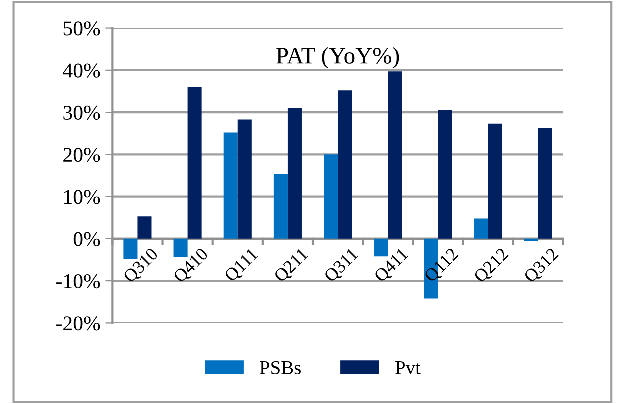 Image resolution: width=626 pixels, height=404 pixels. What do you see at coordinates (87, 239) in the screenshot?
I see `y-tick-label: 0%` at bounding box center [87, 239].